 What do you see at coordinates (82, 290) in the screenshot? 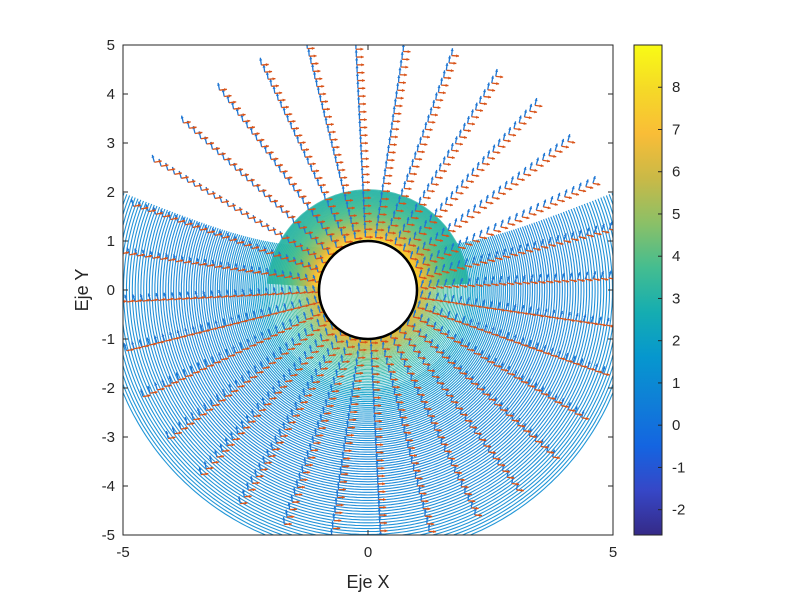
I see `y-axis-title: Eje Y` at bounding box center [82, 290].